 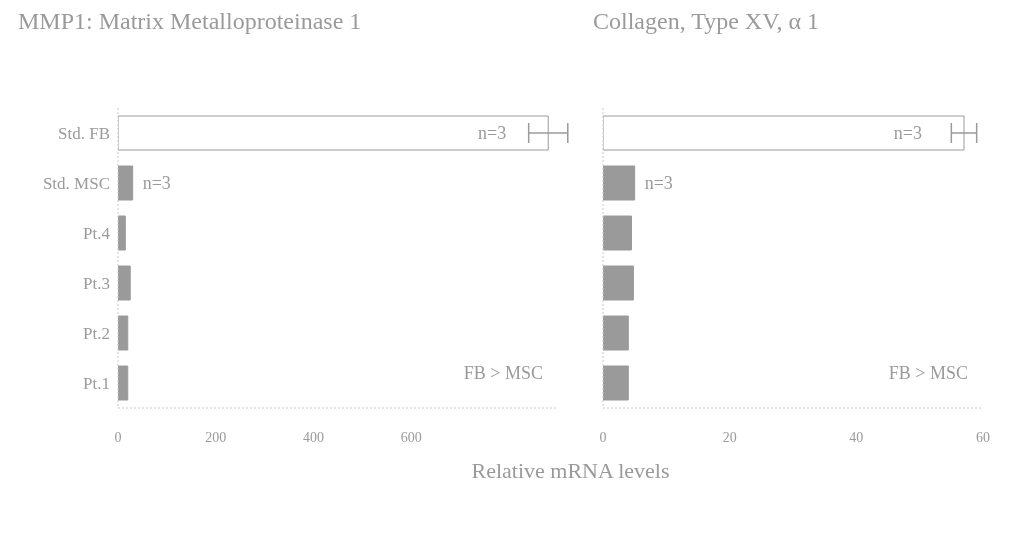 What do you see at coordinates (96, 384) in the screenshot?
I see `y-tick-label: Pt.1` at bounding box center [96, 384].